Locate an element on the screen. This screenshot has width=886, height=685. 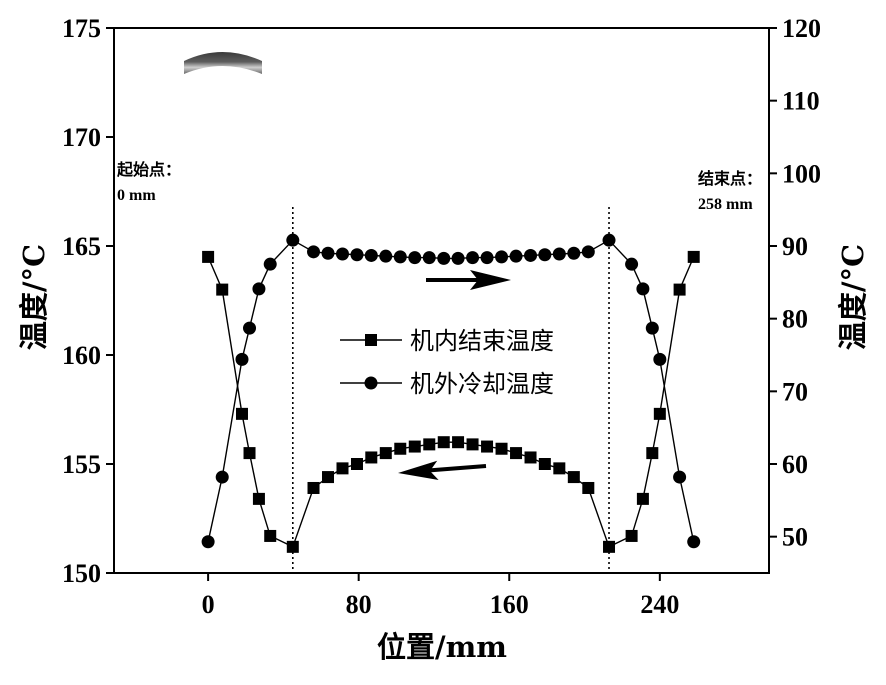
y-right-tick-label: 110 is located at coordinates (801, 101).